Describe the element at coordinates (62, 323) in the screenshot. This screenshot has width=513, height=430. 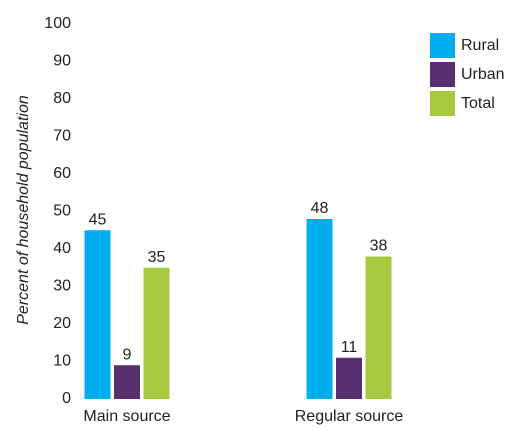
I see `y-tick-label: 20` at that location.